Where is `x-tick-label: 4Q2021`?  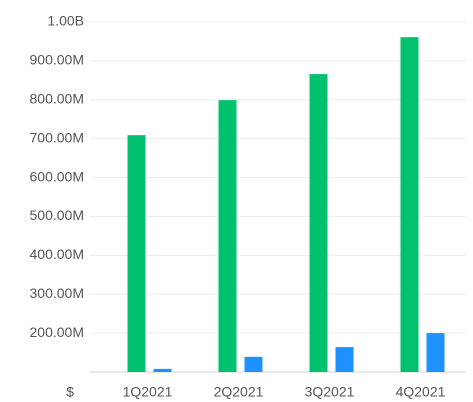
x-tick-label: 4Q2021 is located at coordinates (421, 392).